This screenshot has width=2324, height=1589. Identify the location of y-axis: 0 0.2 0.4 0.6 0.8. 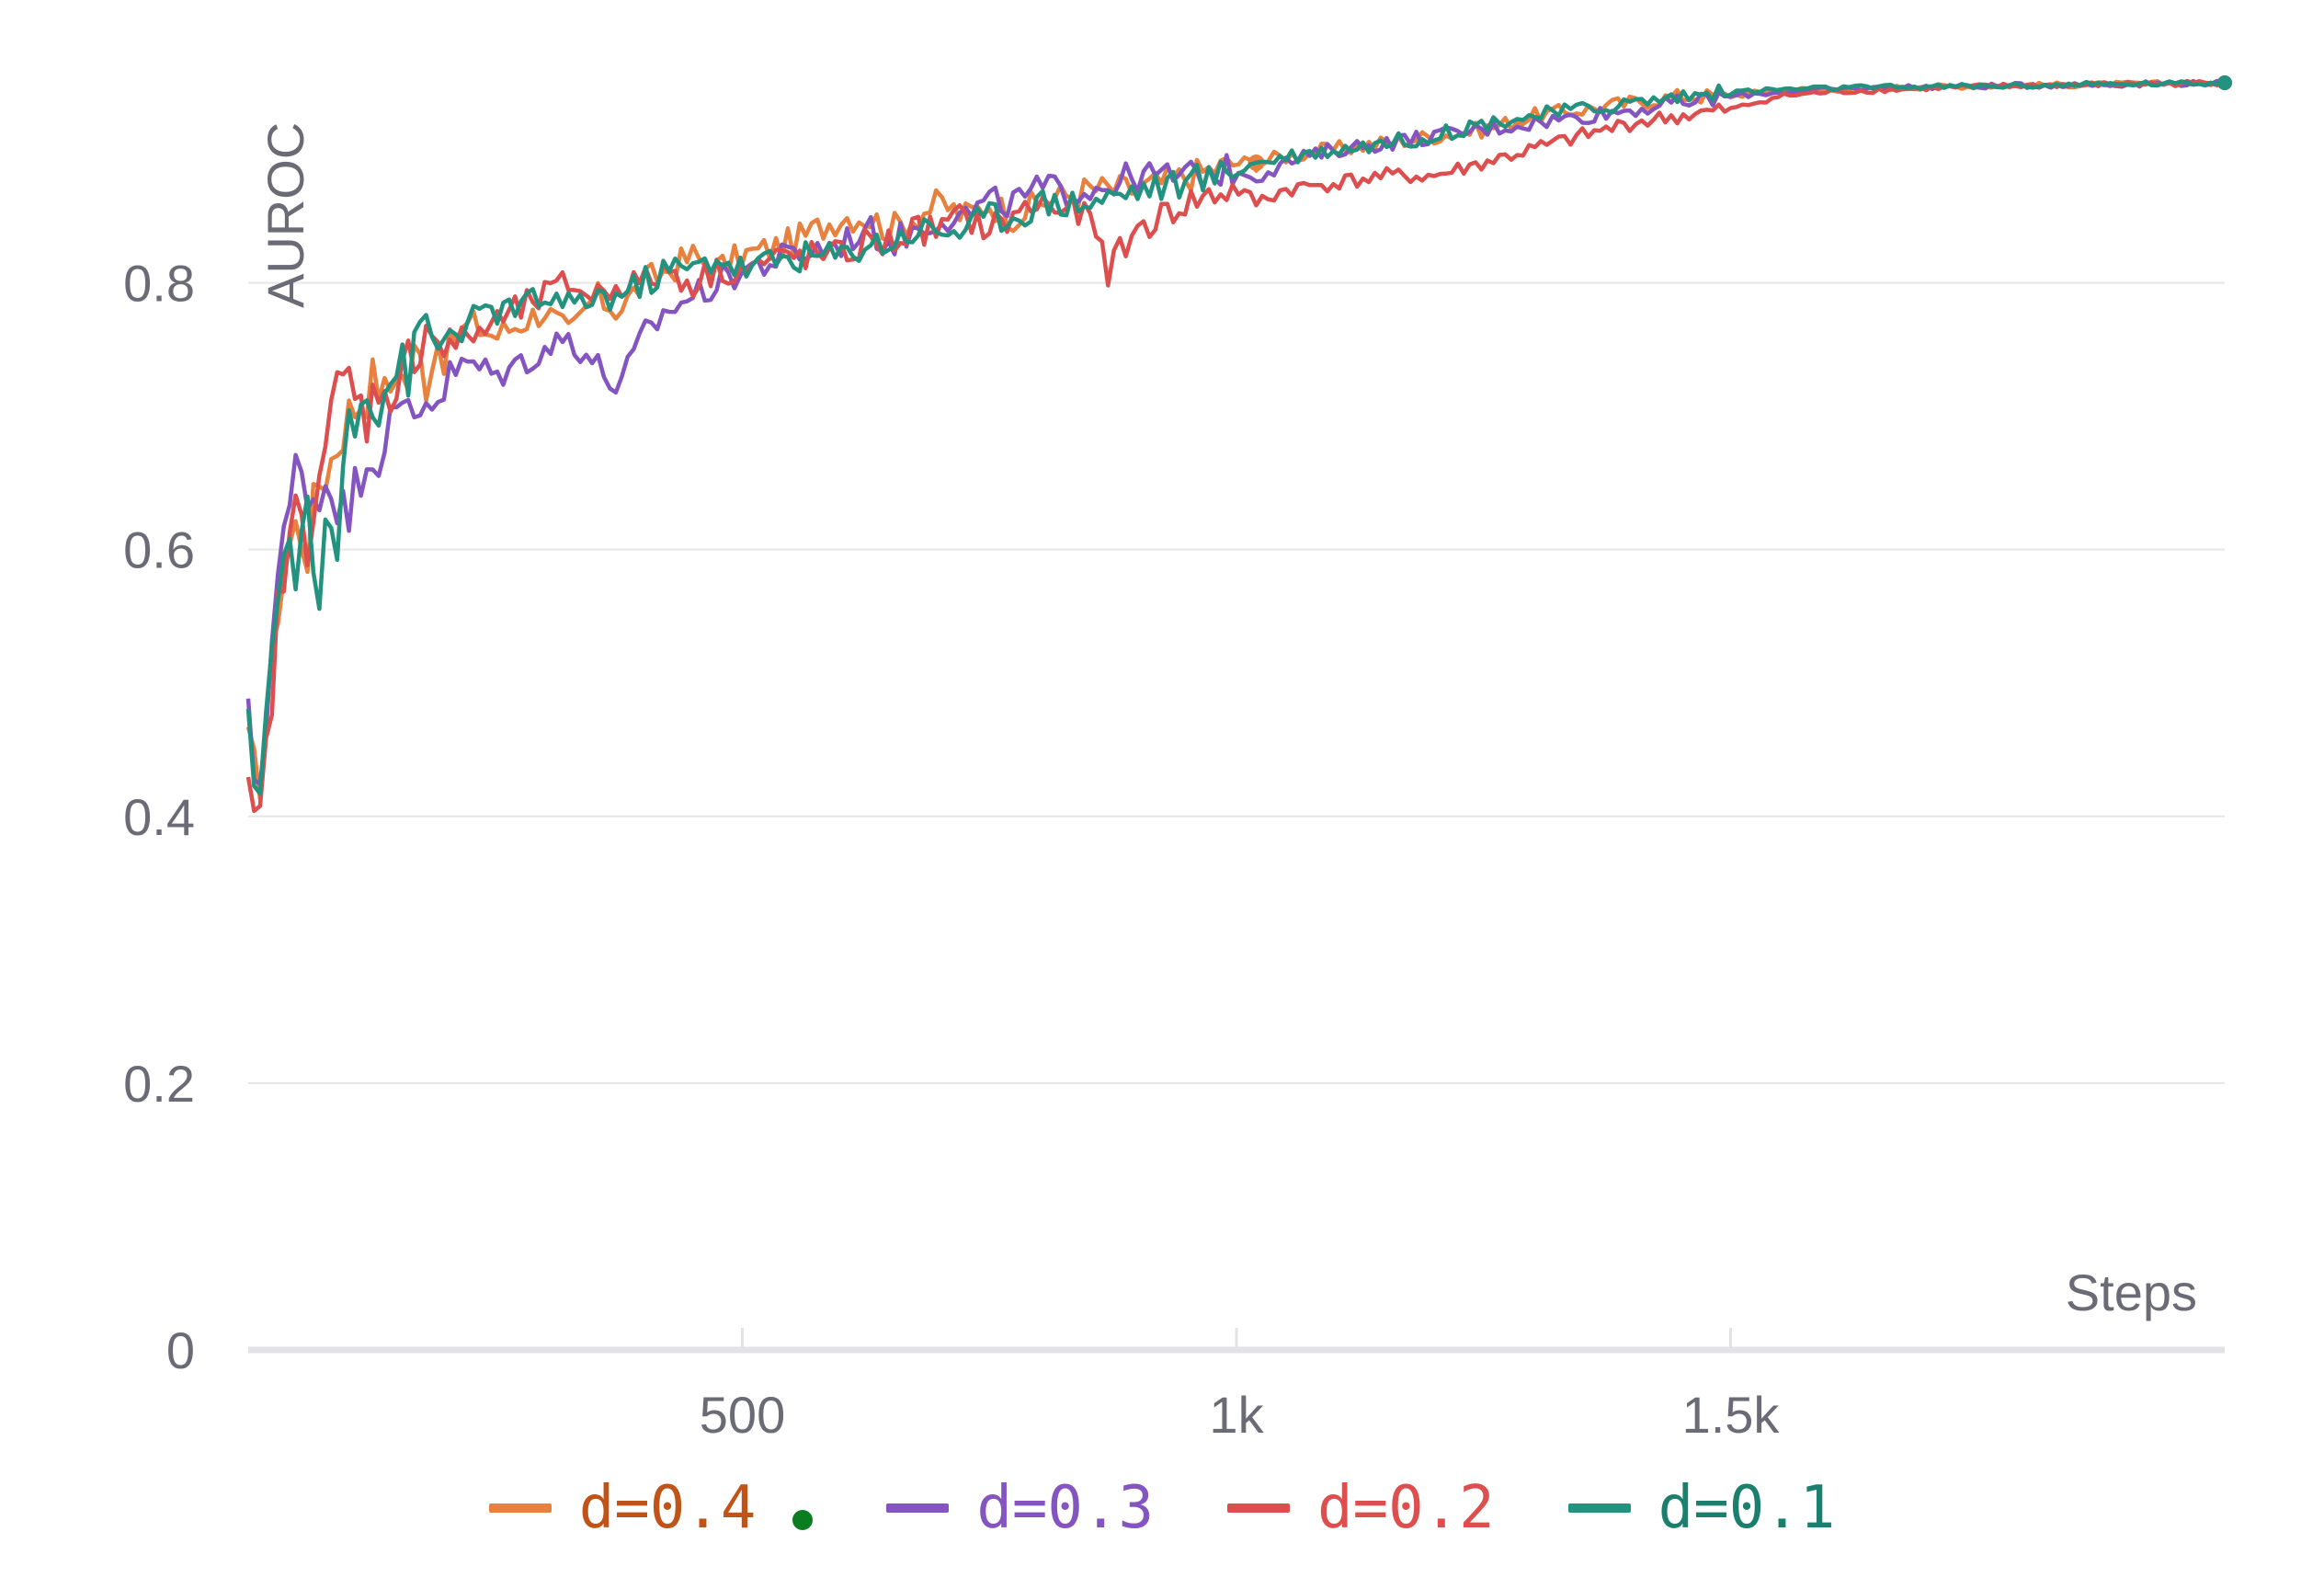
(159, 817).